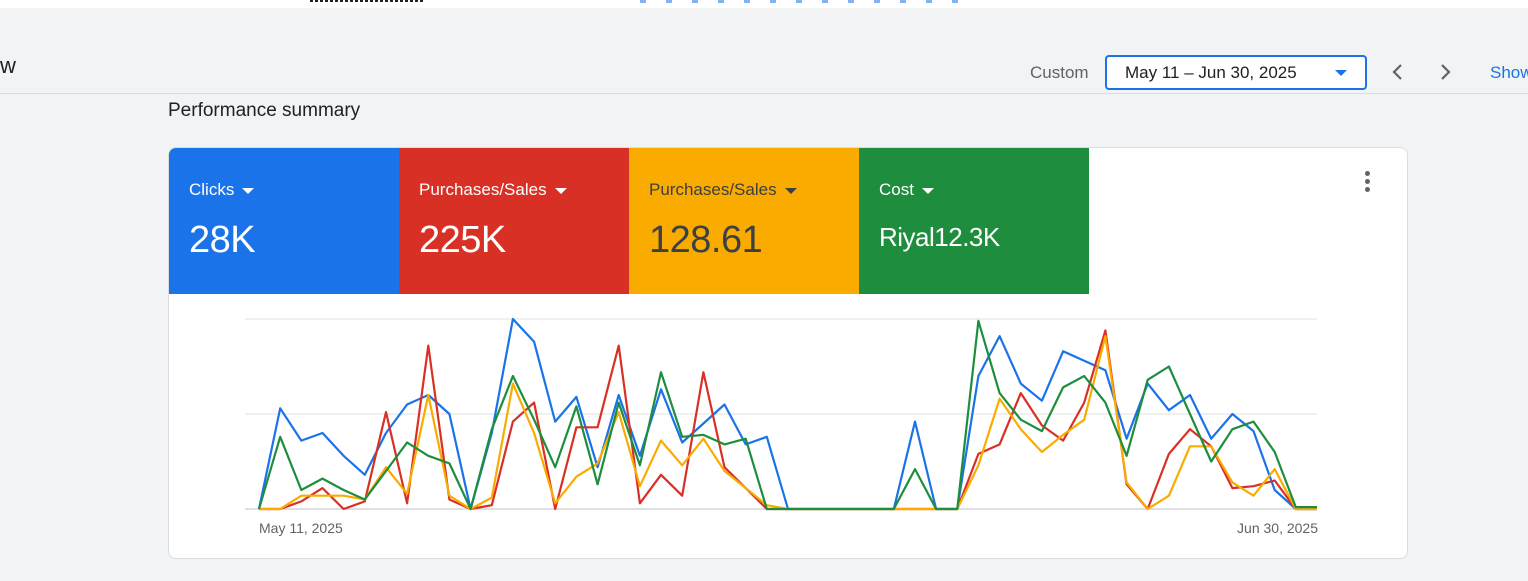 This screenshot has height=581, width=1528. What do you see at coordinates (764, 51) in the screenshot?
I see `header-bar: w Custom May 11 – Jun 30, 2025 Show` at bounding box center [764, 51].